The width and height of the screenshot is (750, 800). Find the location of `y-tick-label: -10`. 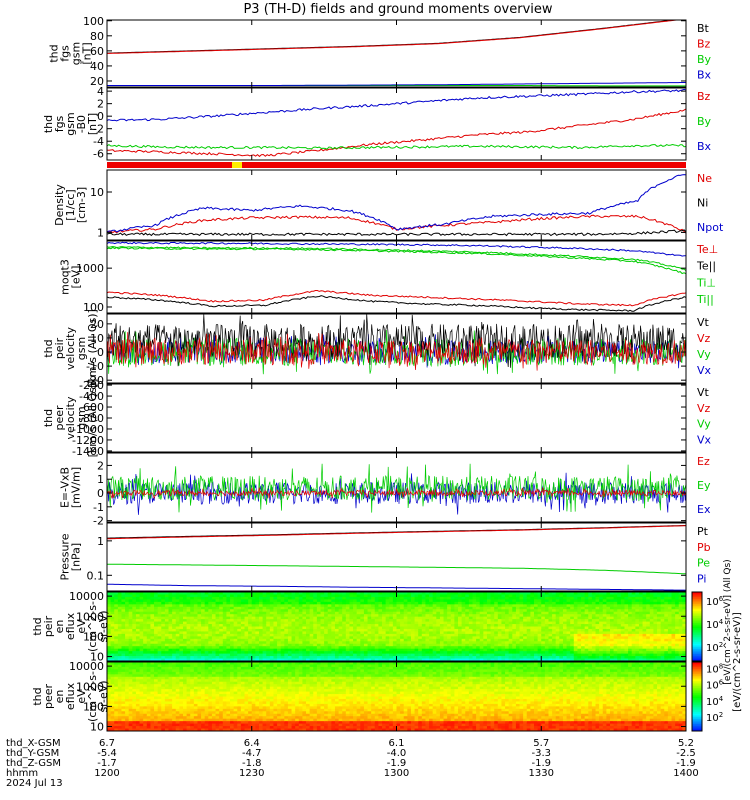

y-tick-label: -10 is located at coordinates (95, 366).